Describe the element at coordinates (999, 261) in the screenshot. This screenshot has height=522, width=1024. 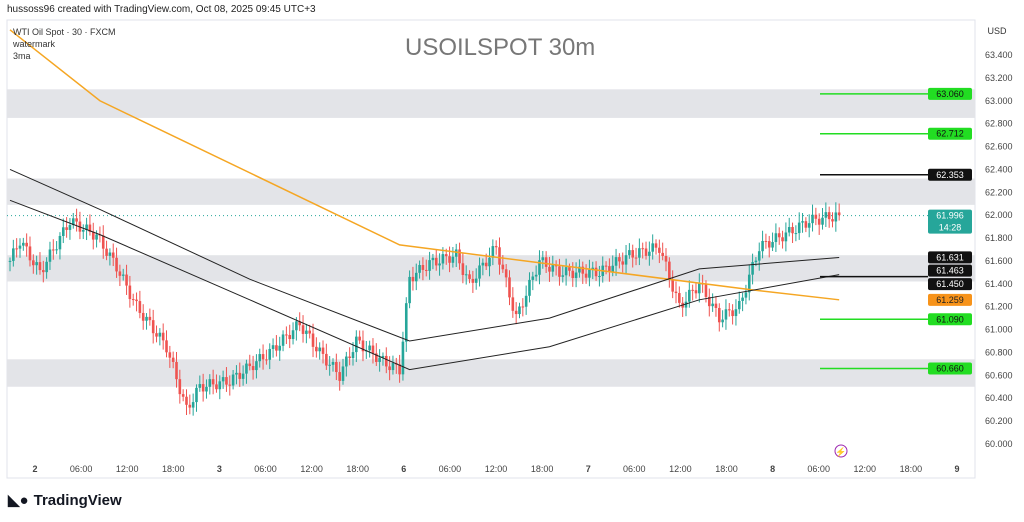
I see `y-tick-label: 61.600` at that location.